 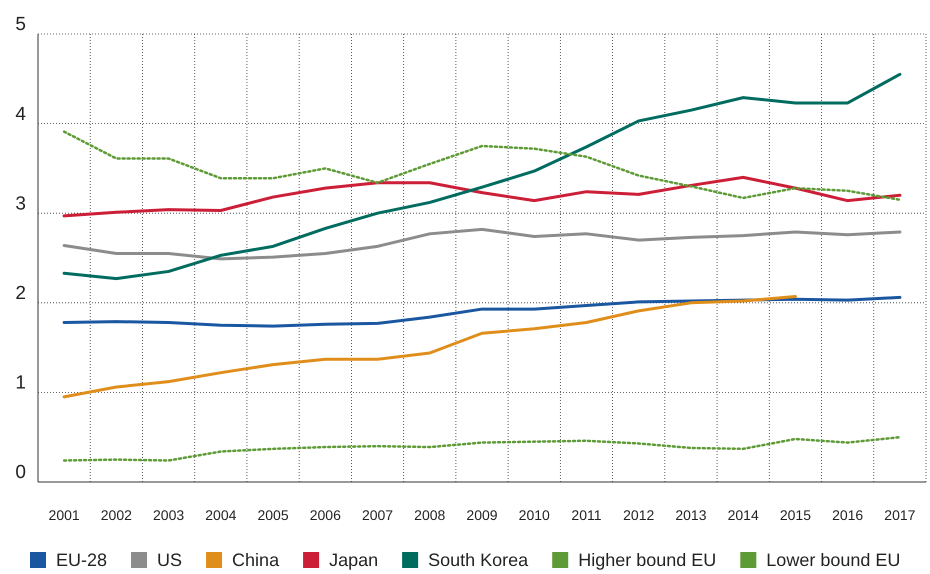 I want to click on legend-label: Higher bound EU, so click(x=647, y=560).